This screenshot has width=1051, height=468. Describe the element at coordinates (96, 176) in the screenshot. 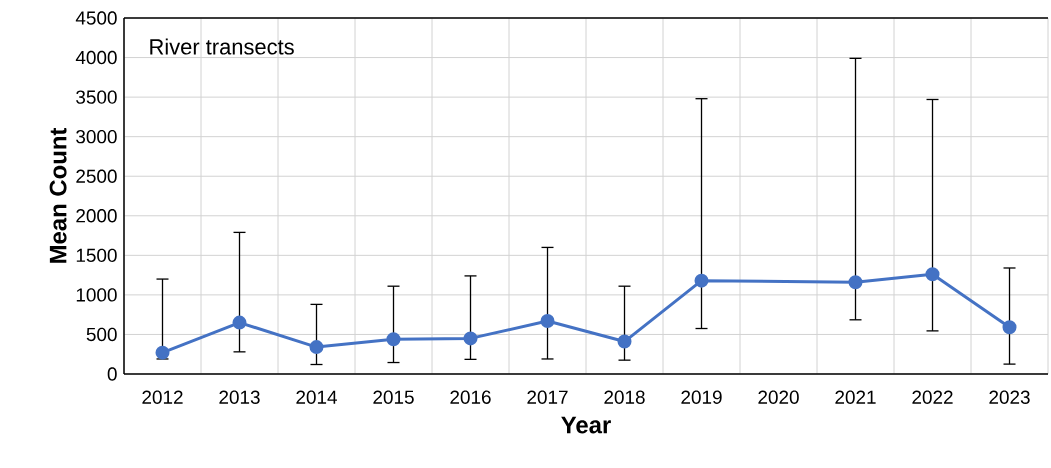

I see `y-tick-label: 2500` at that location.